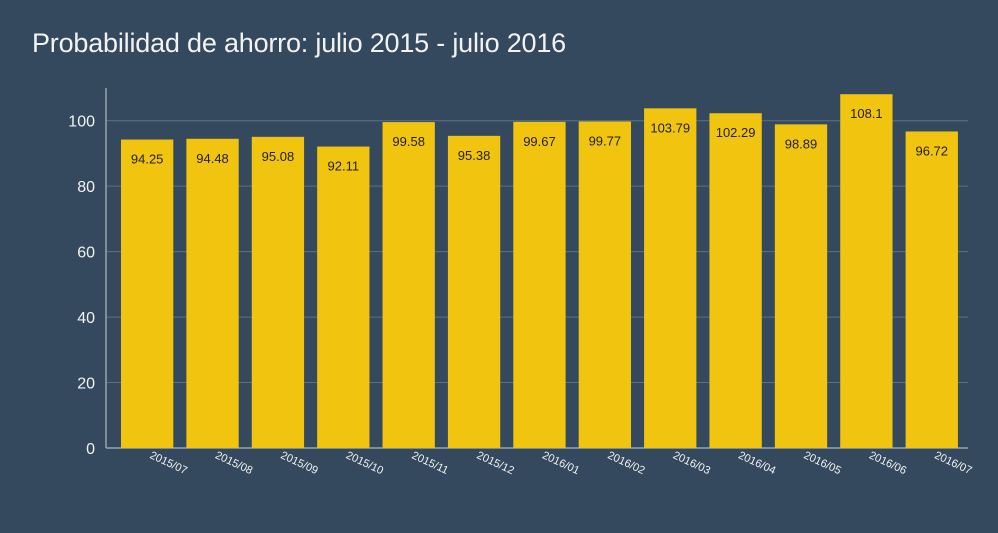 This screenshot has width=998, height=533. What do you see at coordinates (691, 463) in the screenshot?
I see `x-tick-label: 2016/03` at bounding box center [691, 463].